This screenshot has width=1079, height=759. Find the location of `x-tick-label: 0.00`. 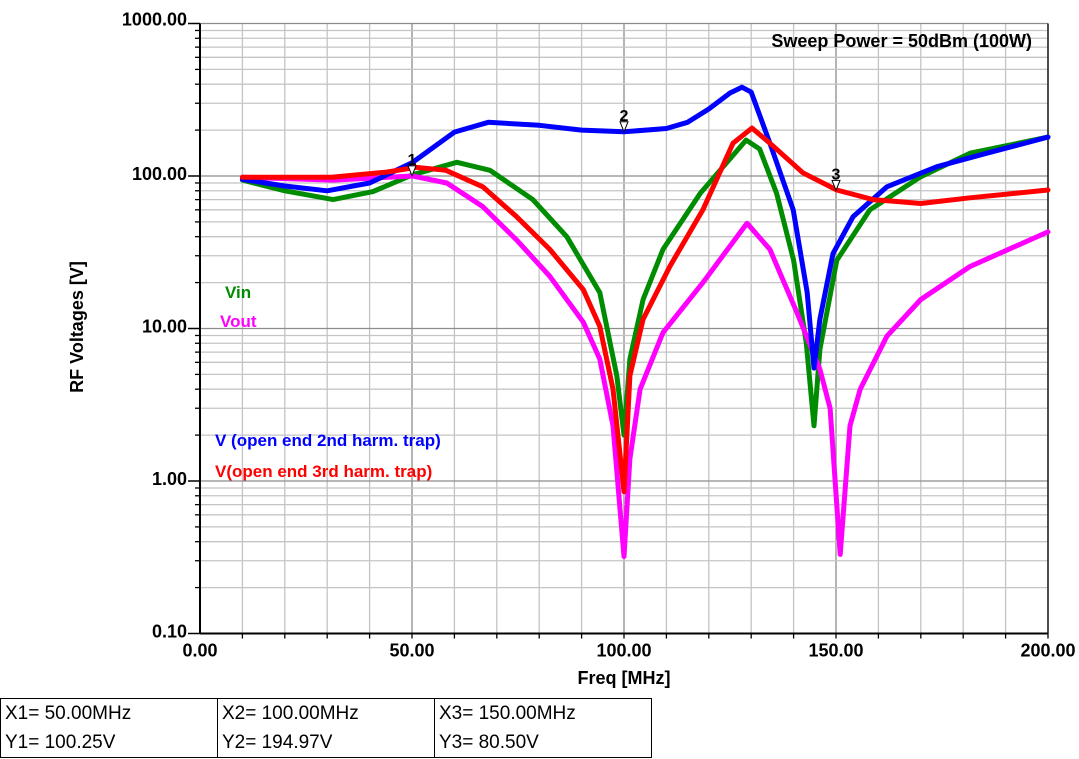

x-tick-label: 0.00 is located at coordinates (199, 651).